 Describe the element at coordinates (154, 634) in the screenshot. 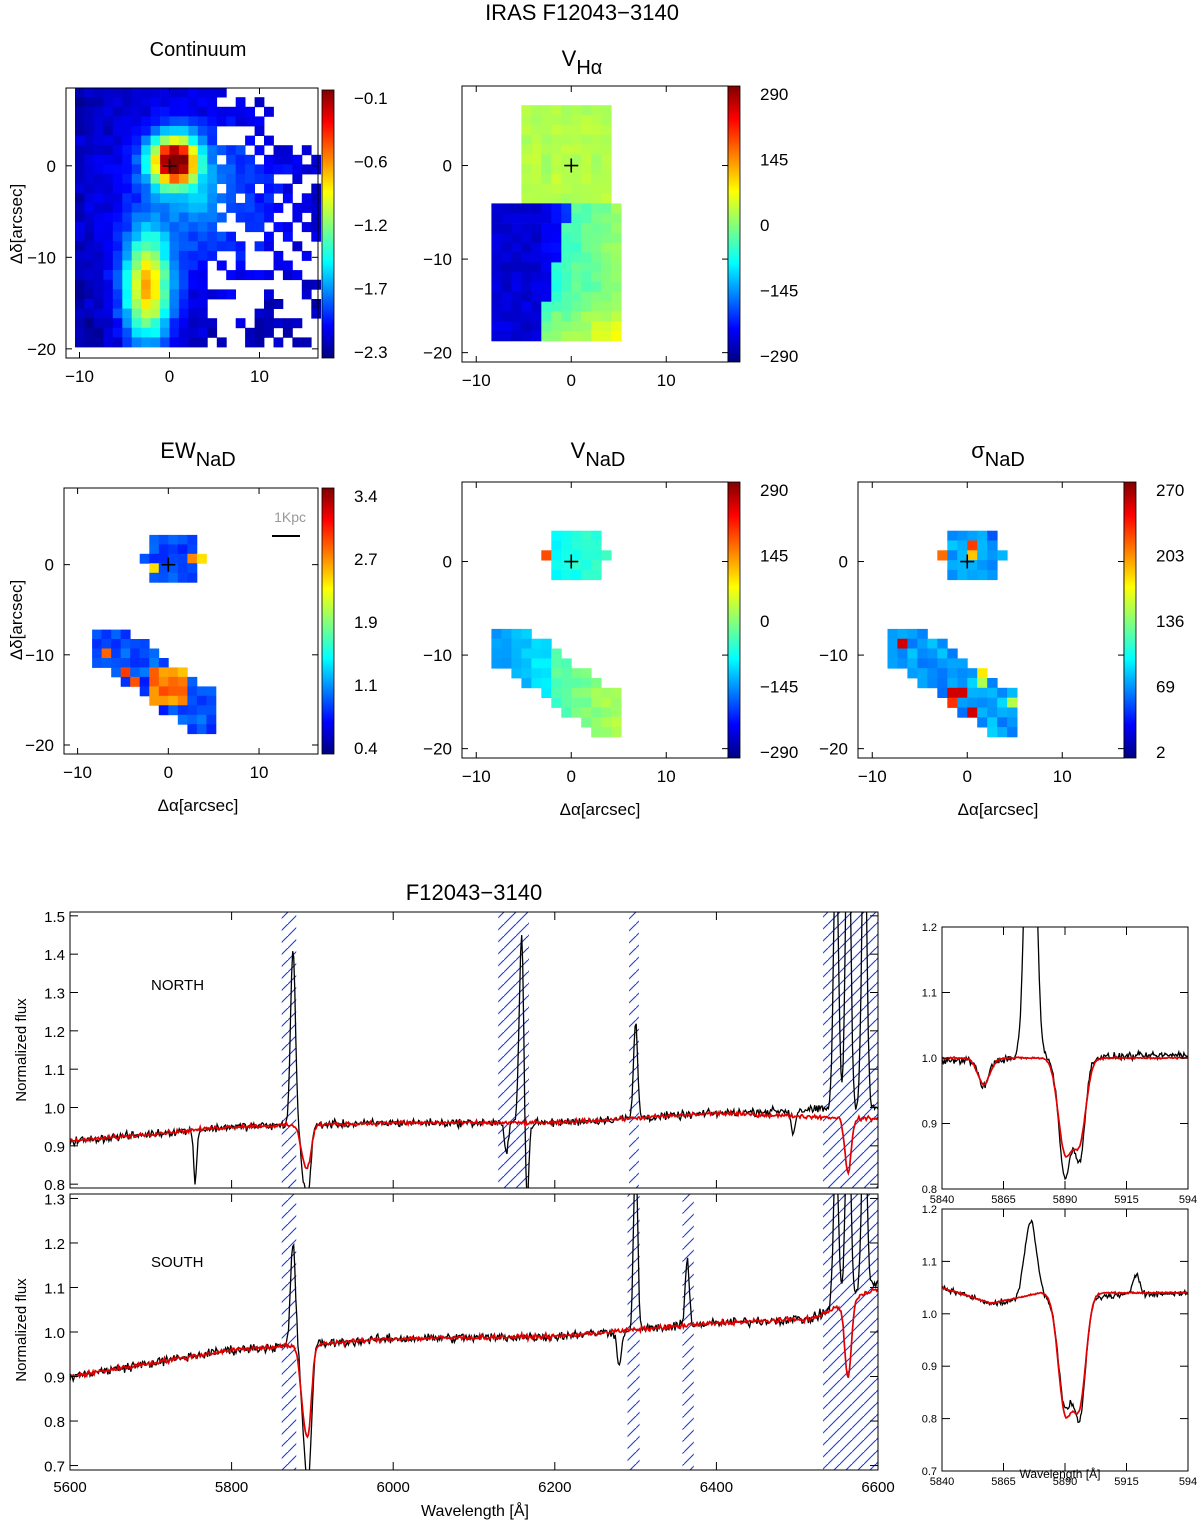

I see `map-pixels-ewnad` at that location.